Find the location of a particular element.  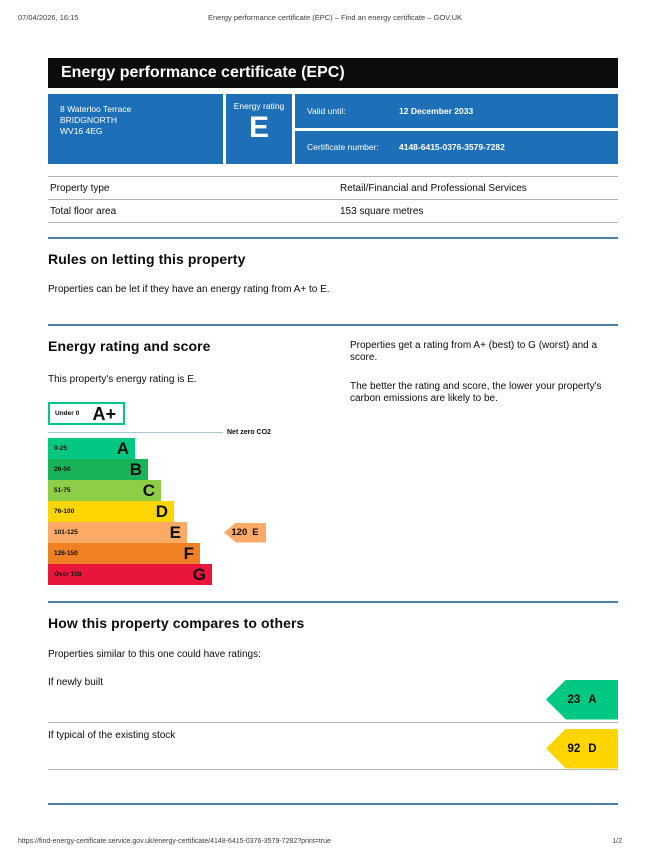

energy-rating-label: Energy rating is located at coordinates (259, 106).